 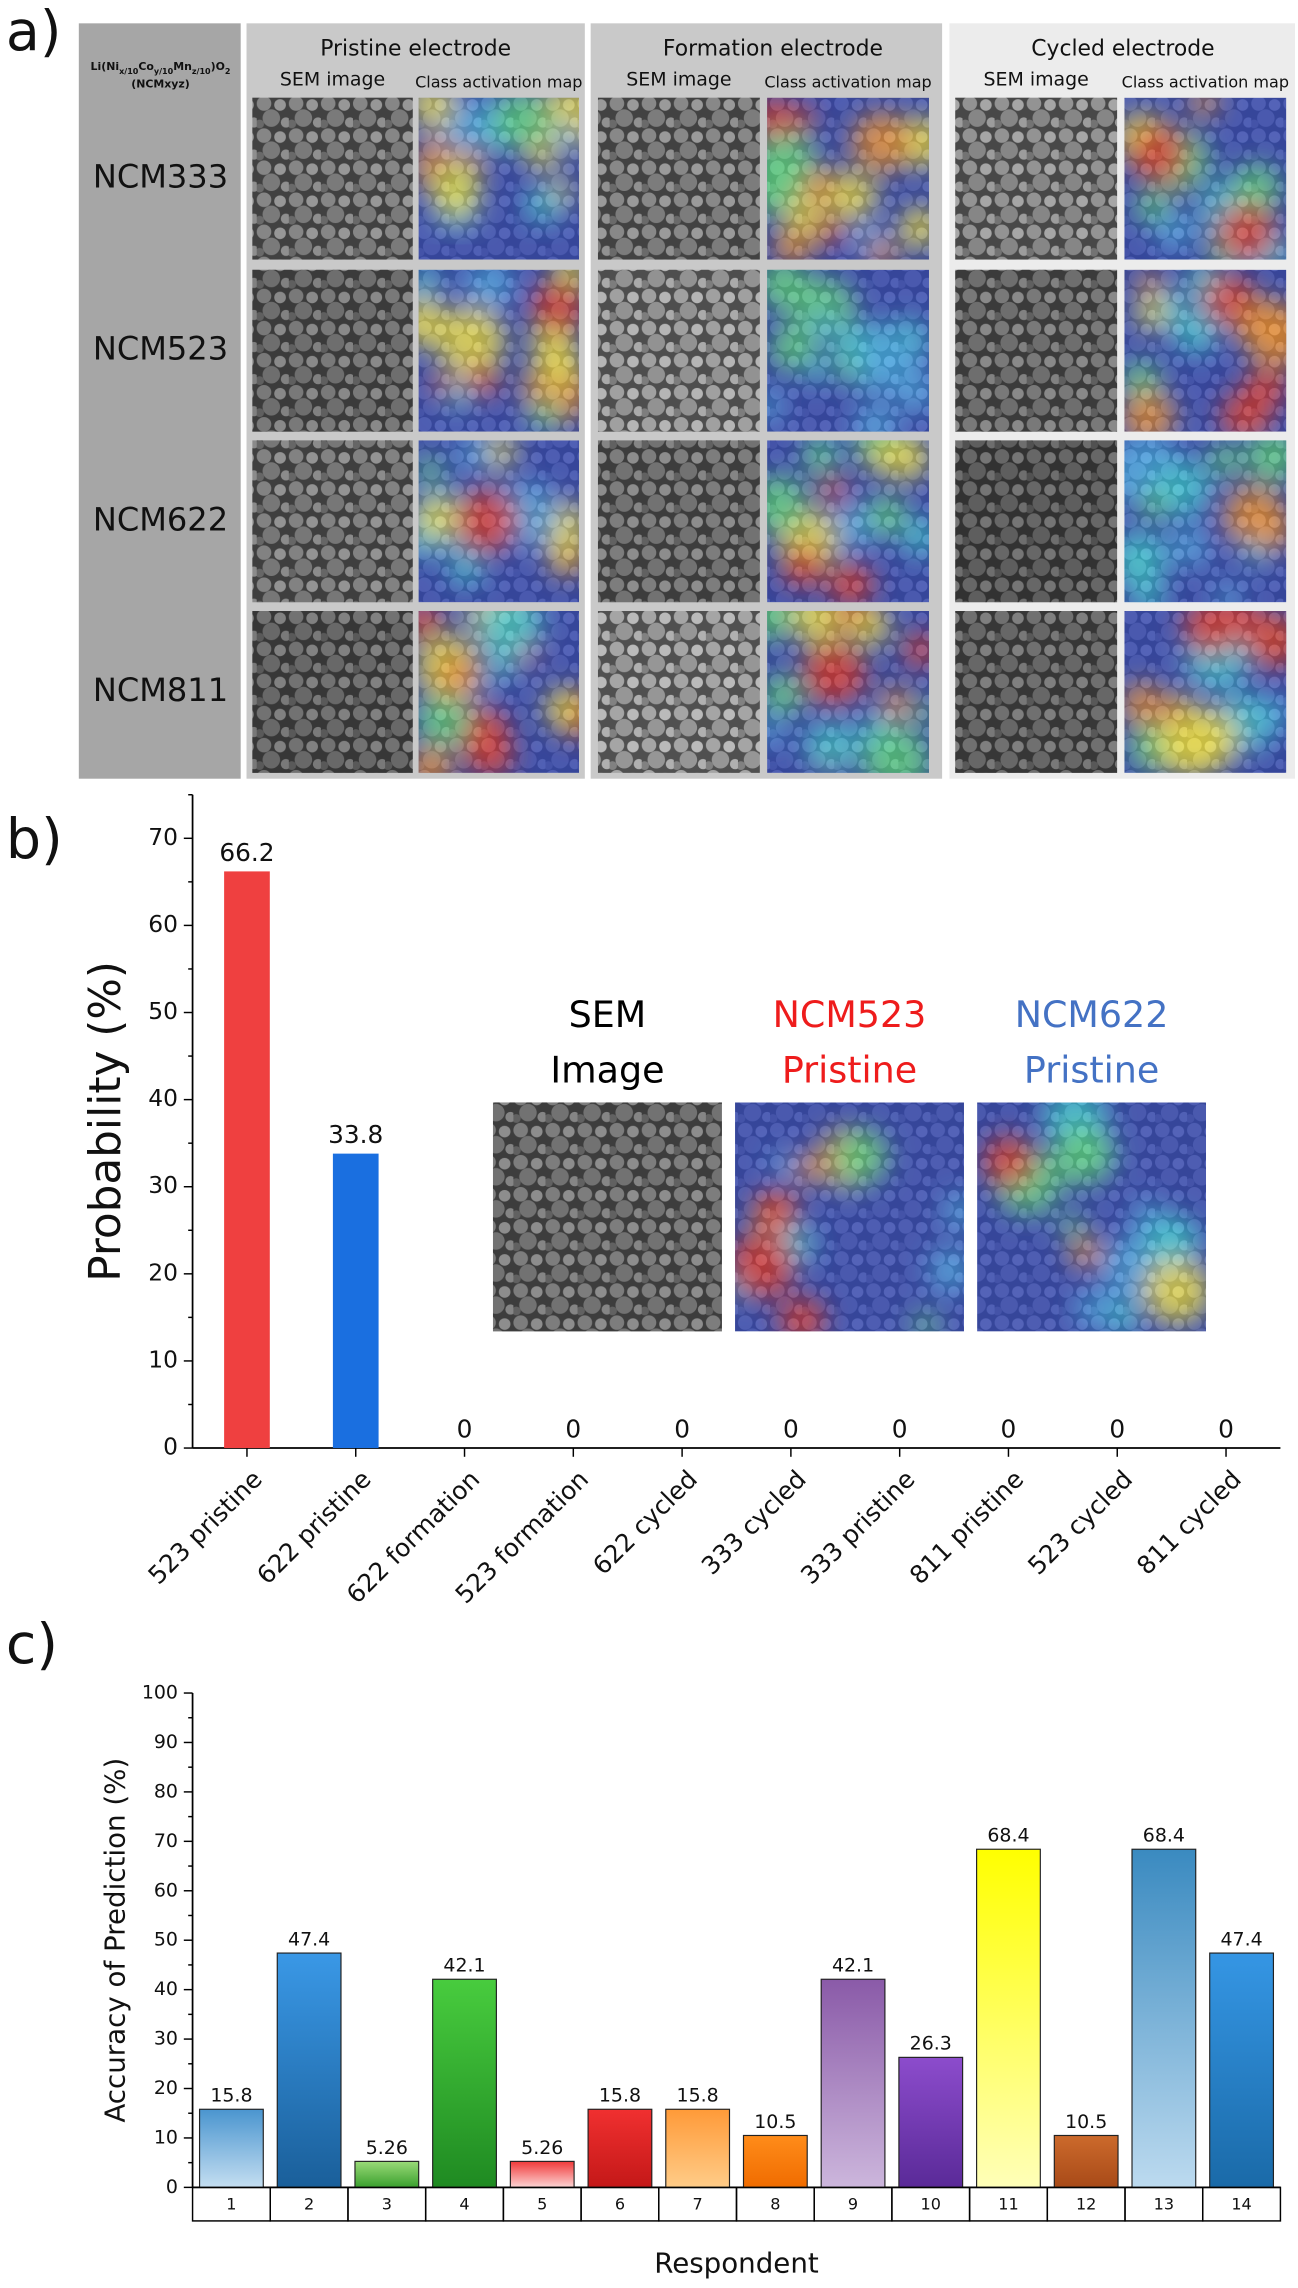 What do you see at coordinates (853, 2203) in the screenshot?
I see `x-tick-label: 9` at bounding box center [853, 2203].